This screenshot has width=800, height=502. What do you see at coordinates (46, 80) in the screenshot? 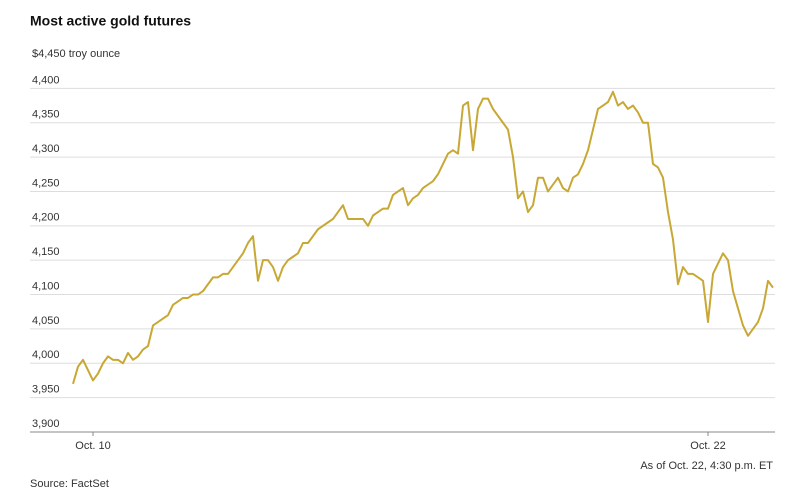
I see `y-tick-label: 4,400` at bounding box center [46, 80].